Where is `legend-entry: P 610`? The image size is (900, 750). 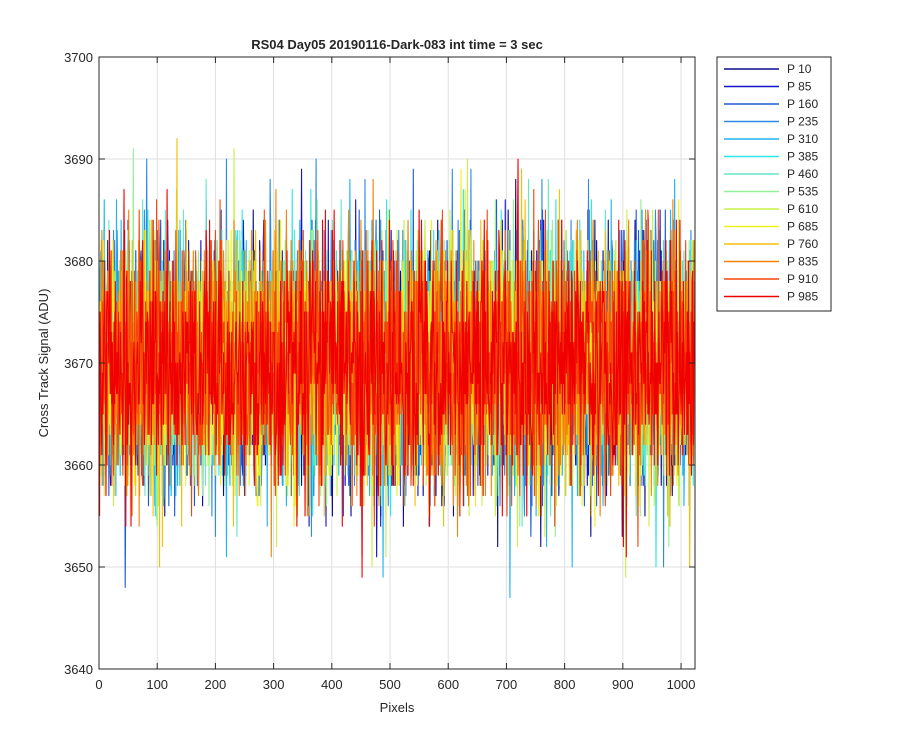
legend-entry: P 610 is located at coordinates (802, 209).